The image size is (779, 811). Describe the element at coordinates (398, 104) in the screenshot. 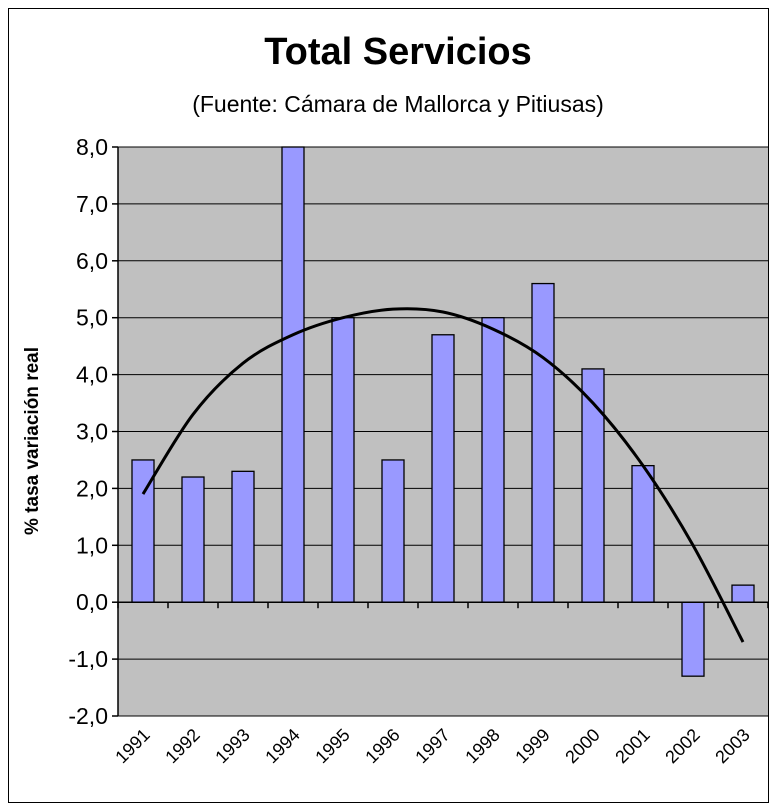

I see `chart-subtitle: (Fuente: Cámara de Mallorca y Pitiusas)` at that location.